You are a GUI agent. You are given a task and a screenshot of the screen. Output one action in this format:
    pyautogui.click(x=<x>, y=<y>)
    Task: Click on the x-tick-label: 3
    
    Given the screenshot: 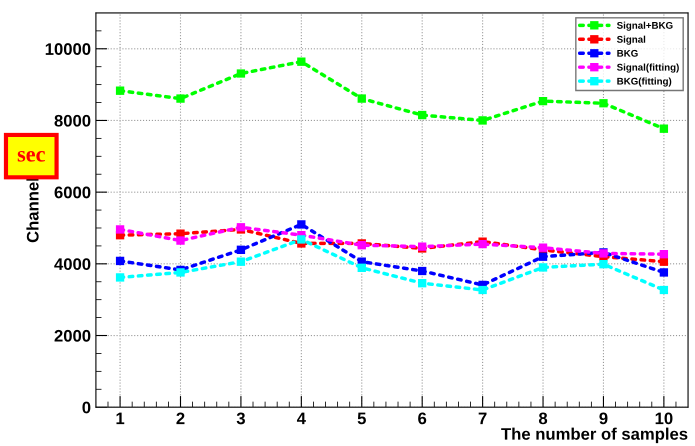 What is the action you would take?
    pyautogui.click(x=240, y=418)
    